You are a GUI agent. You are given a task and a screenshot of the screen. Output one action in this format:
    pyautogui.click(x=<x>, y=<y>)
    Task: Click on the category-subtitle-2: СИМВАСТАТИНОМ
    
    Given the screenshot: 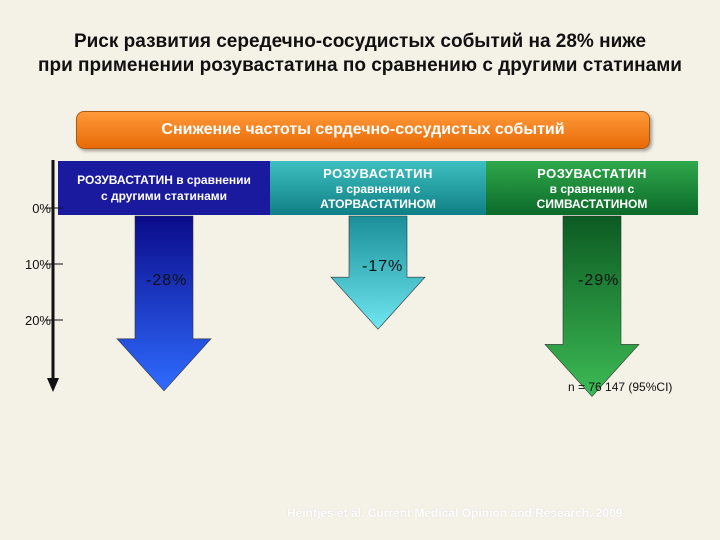 What is the action you would take?
    pyautogui.click(x=592, y=203)
    